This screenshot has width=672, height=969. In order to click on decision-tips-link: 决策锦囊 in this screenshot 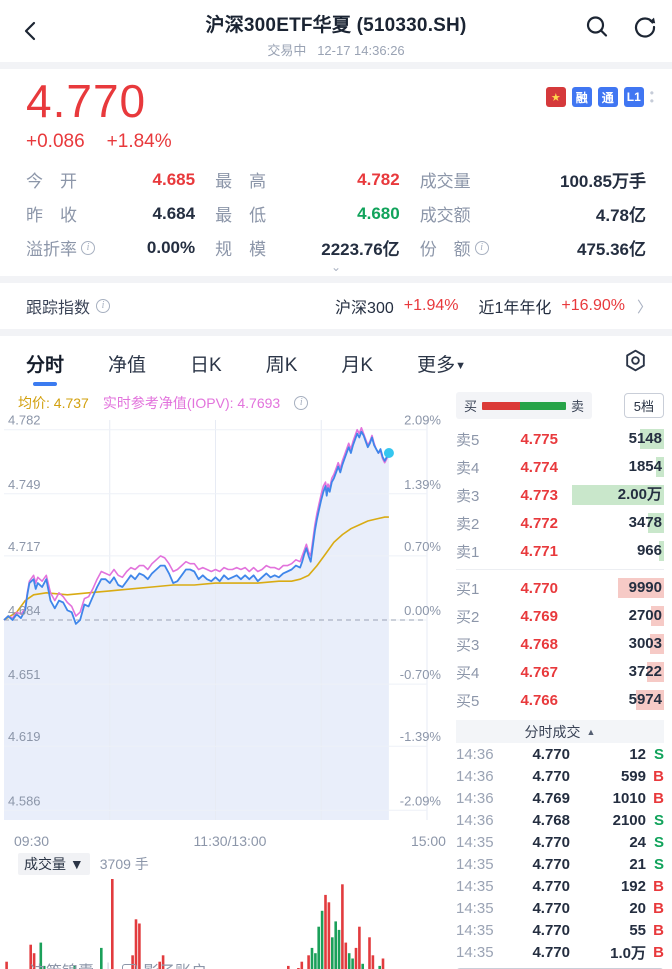, I will do `click(62, 963)`.